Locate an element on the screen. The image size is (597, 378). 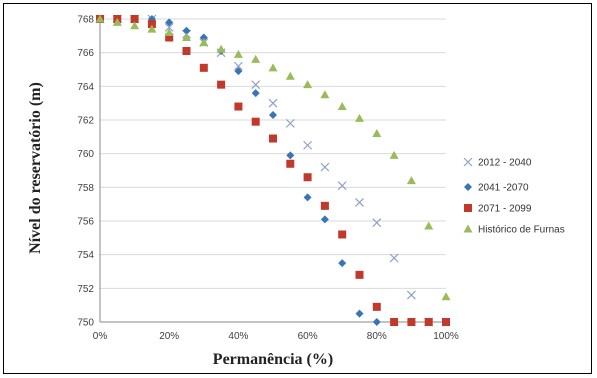
x-tick-label: 40% is located at coordinates (238, 336).